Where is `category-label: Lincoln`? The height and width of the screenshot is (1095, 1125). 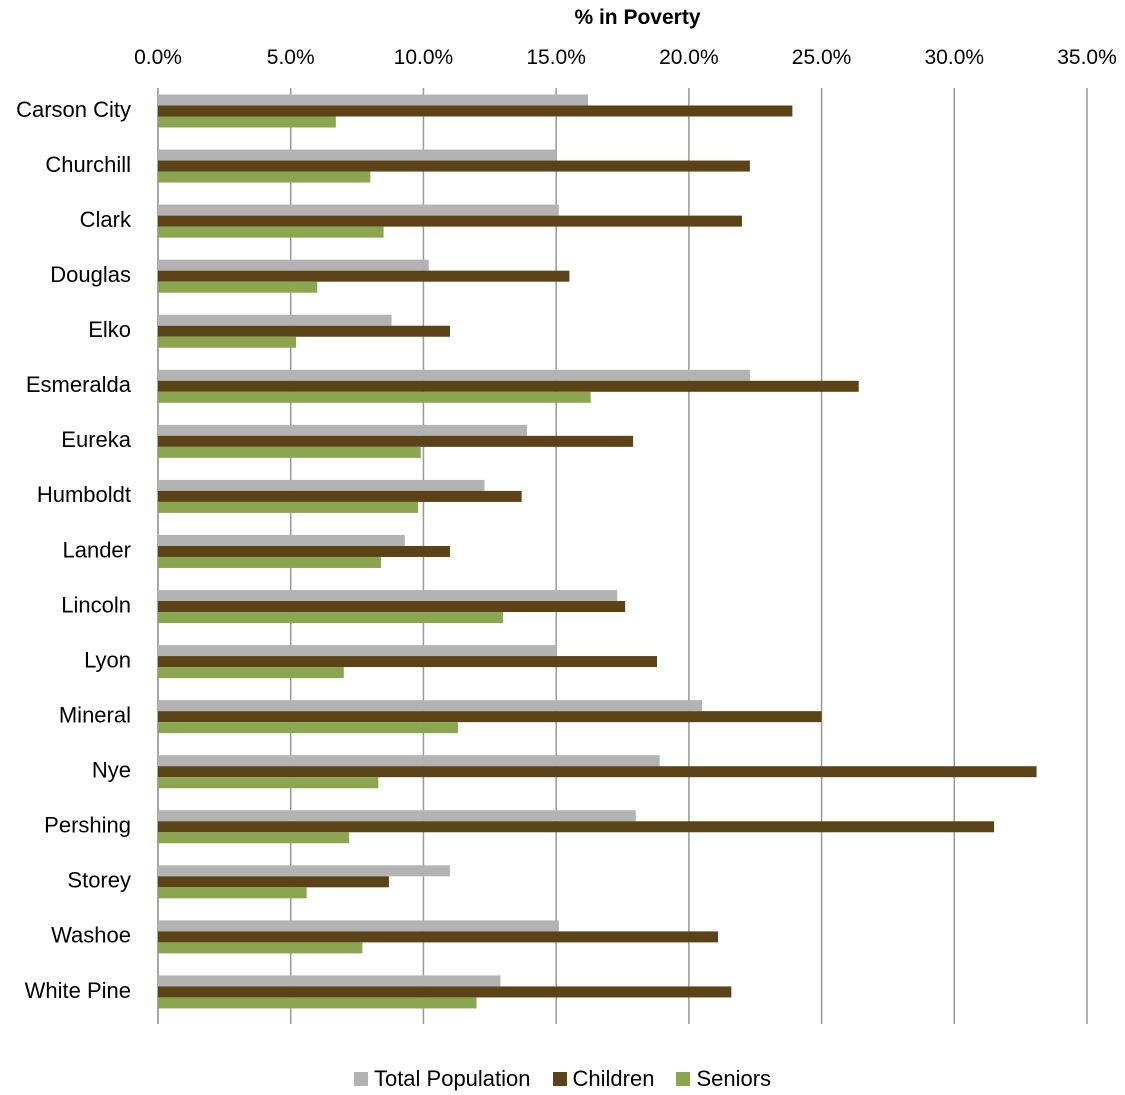
category-label: Lincoln is located at coordinates (96, 604).